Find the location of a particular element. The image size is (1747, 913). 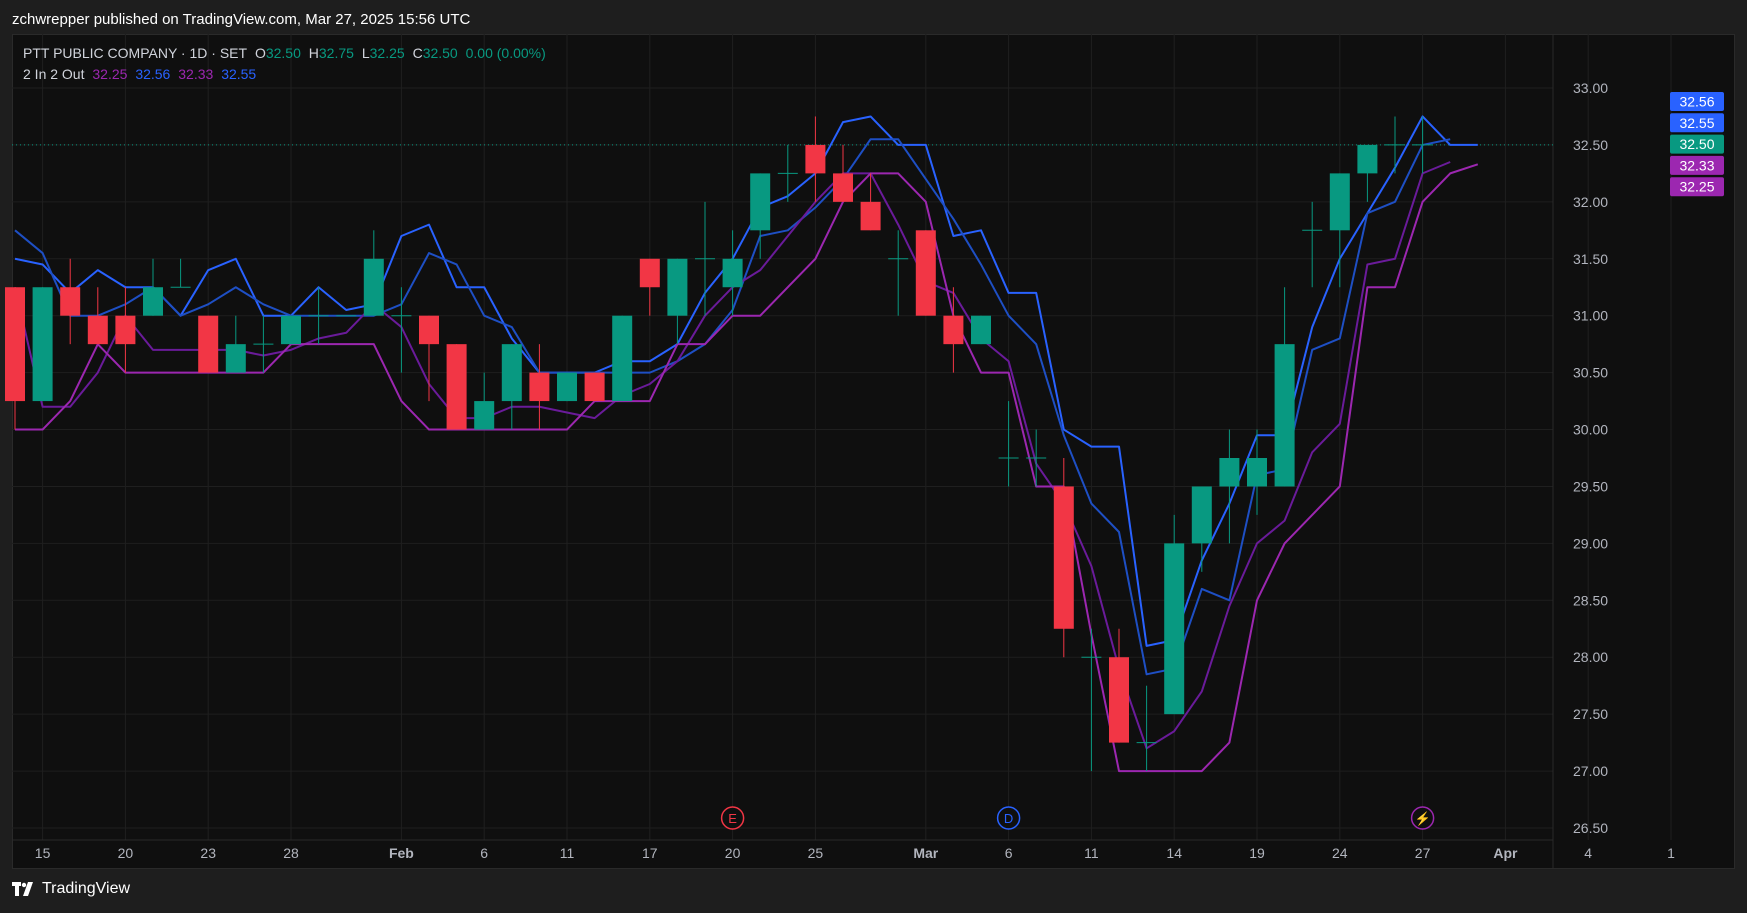

y-tick-label: 28.50 is located at coordinates (1590, 600).